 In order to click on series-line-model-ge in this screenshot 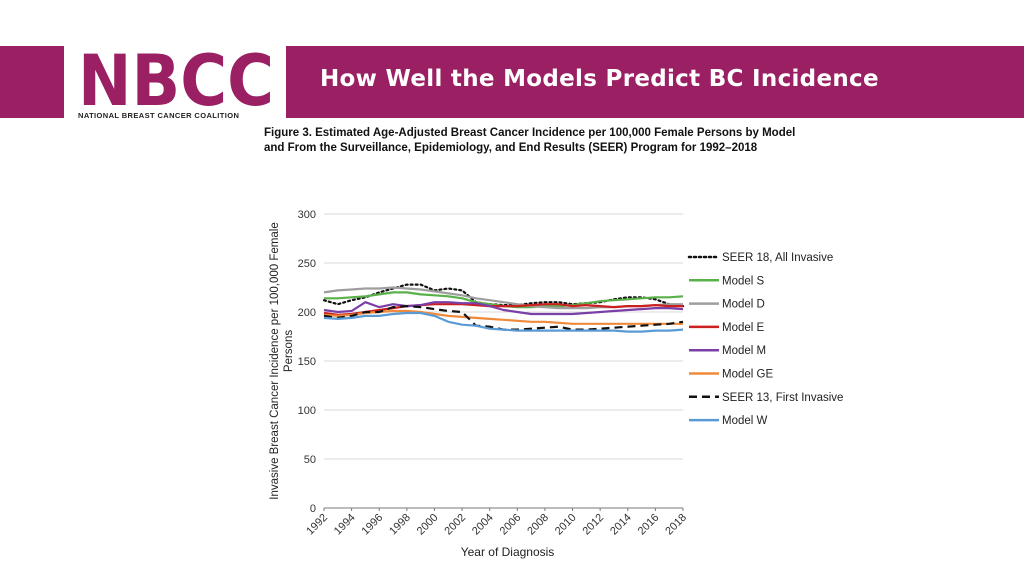, I will do `click(503, 317)`.